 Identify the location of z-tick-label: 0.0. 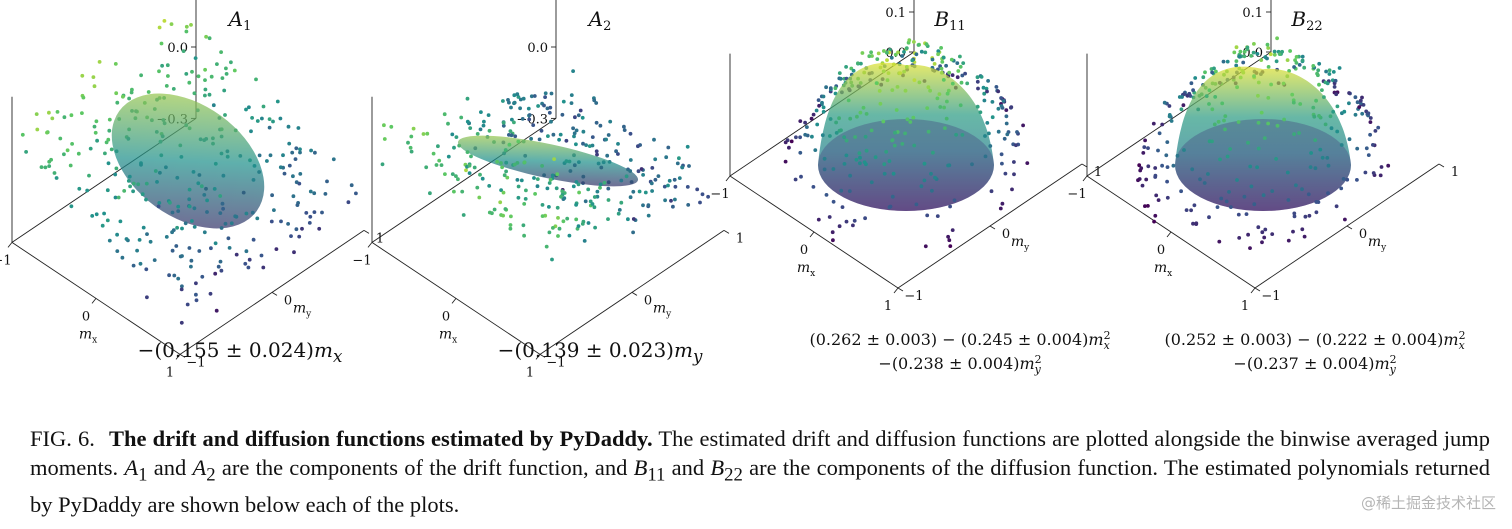
(177, 48).